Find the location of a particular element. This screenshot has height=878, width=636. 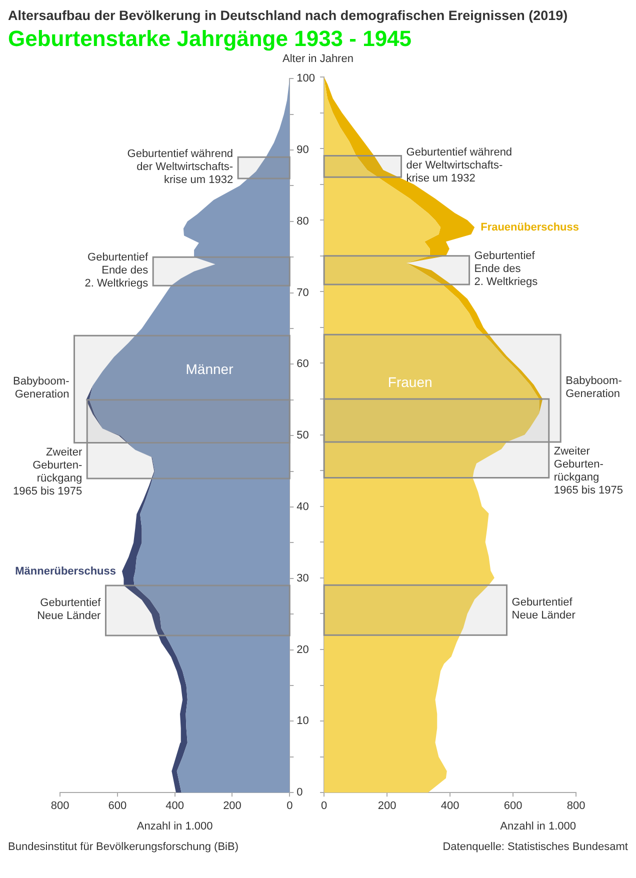

y-tick-label: 100 is located at coordinates (306, 78).